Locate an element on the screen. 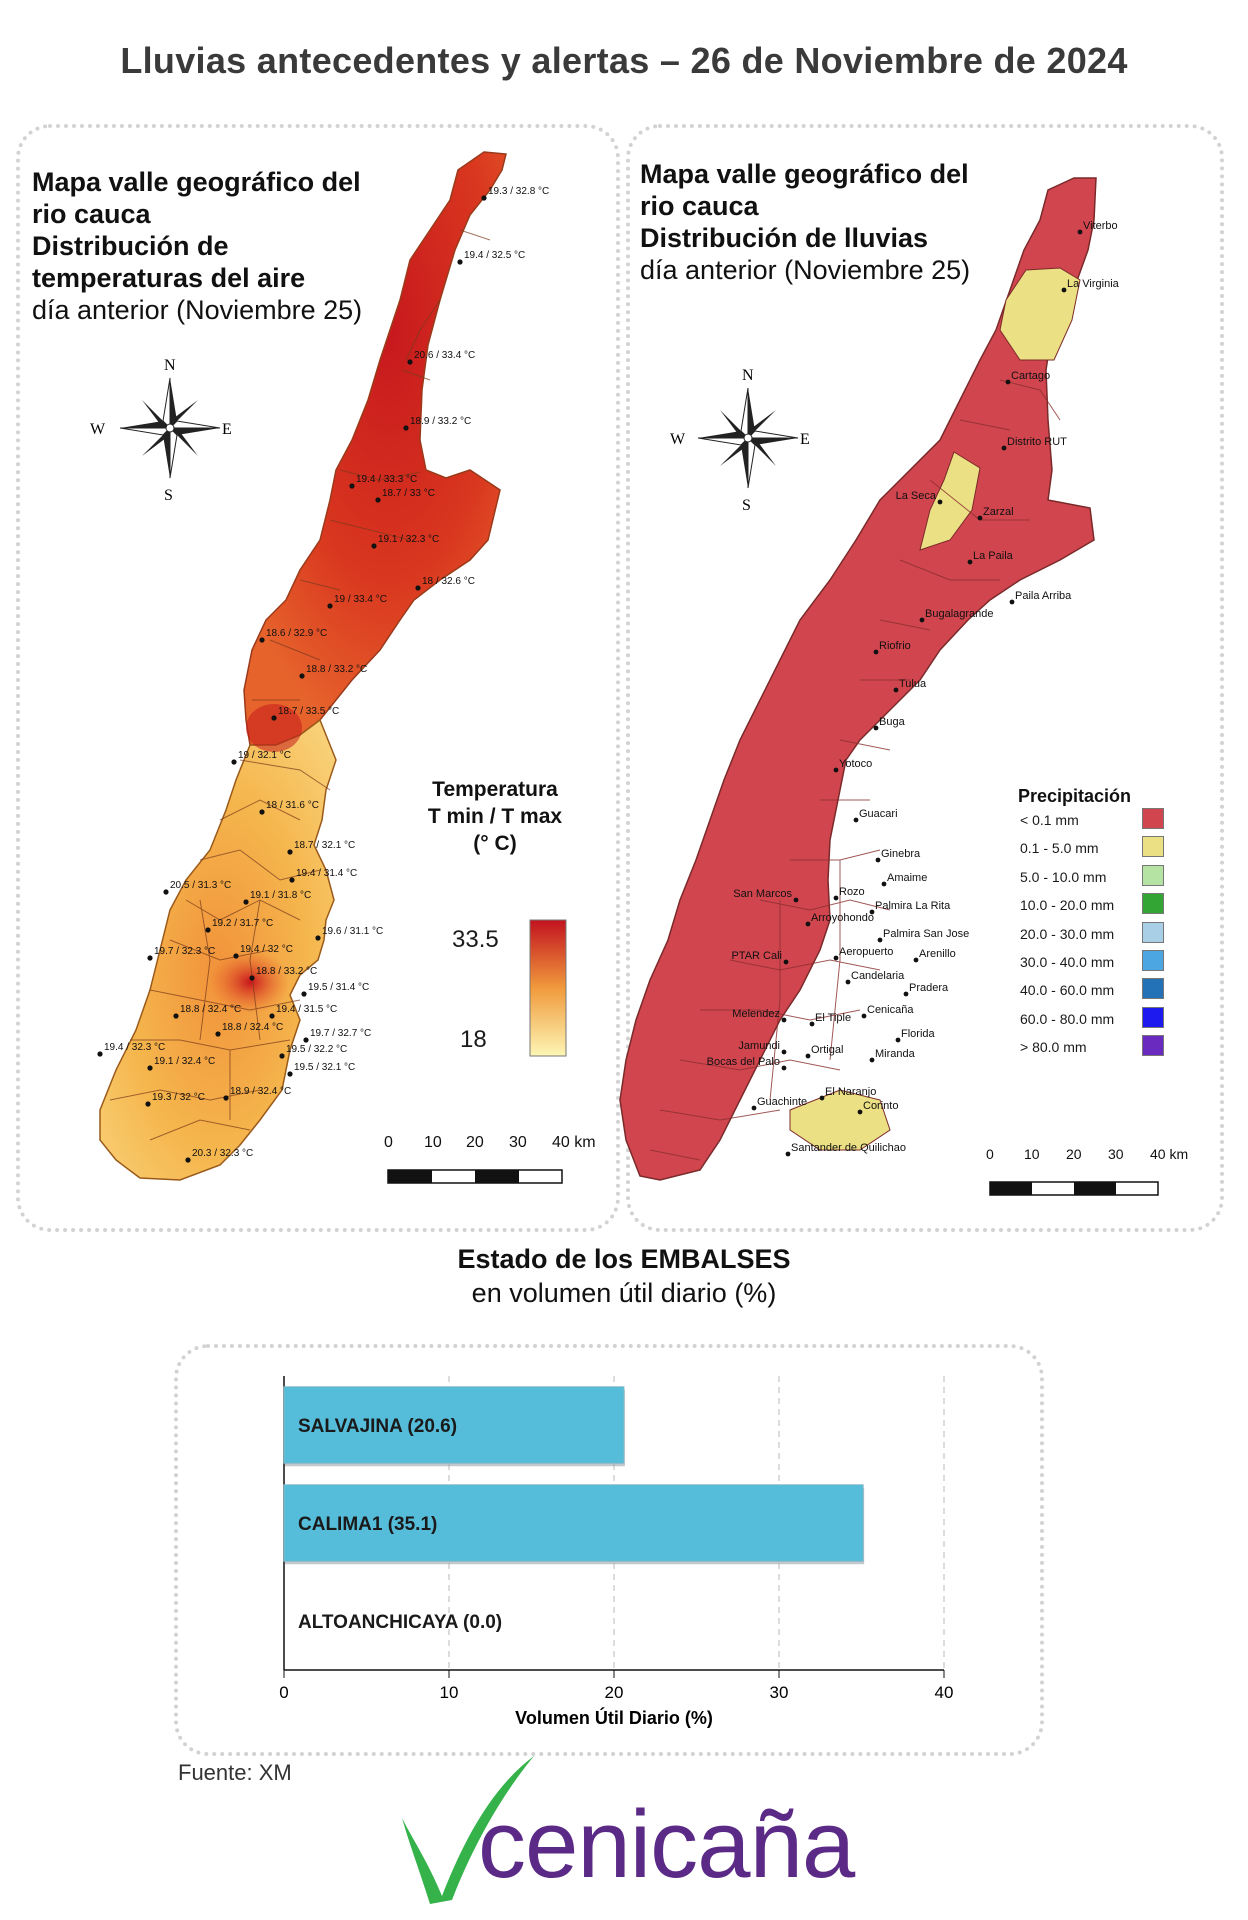 Image resolution: width=1248 pixels, height=1920 pixels. rain-legend-title: Precipitación is located at coordinates (1075, 796).